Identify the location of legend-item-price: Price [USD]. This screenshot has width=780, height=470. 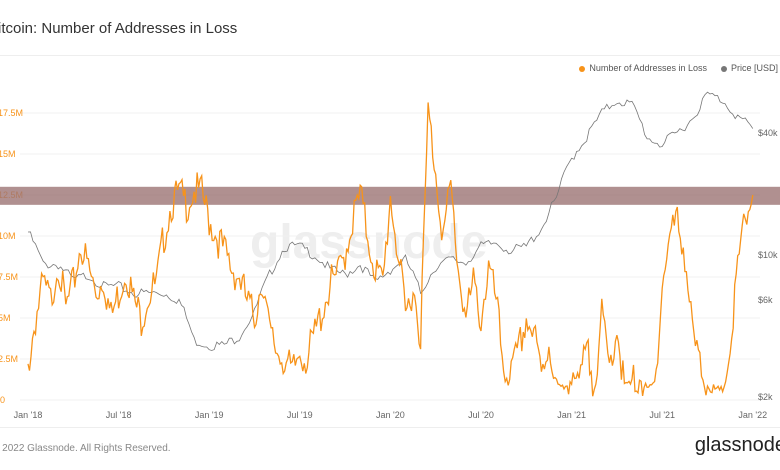
(749, 68).